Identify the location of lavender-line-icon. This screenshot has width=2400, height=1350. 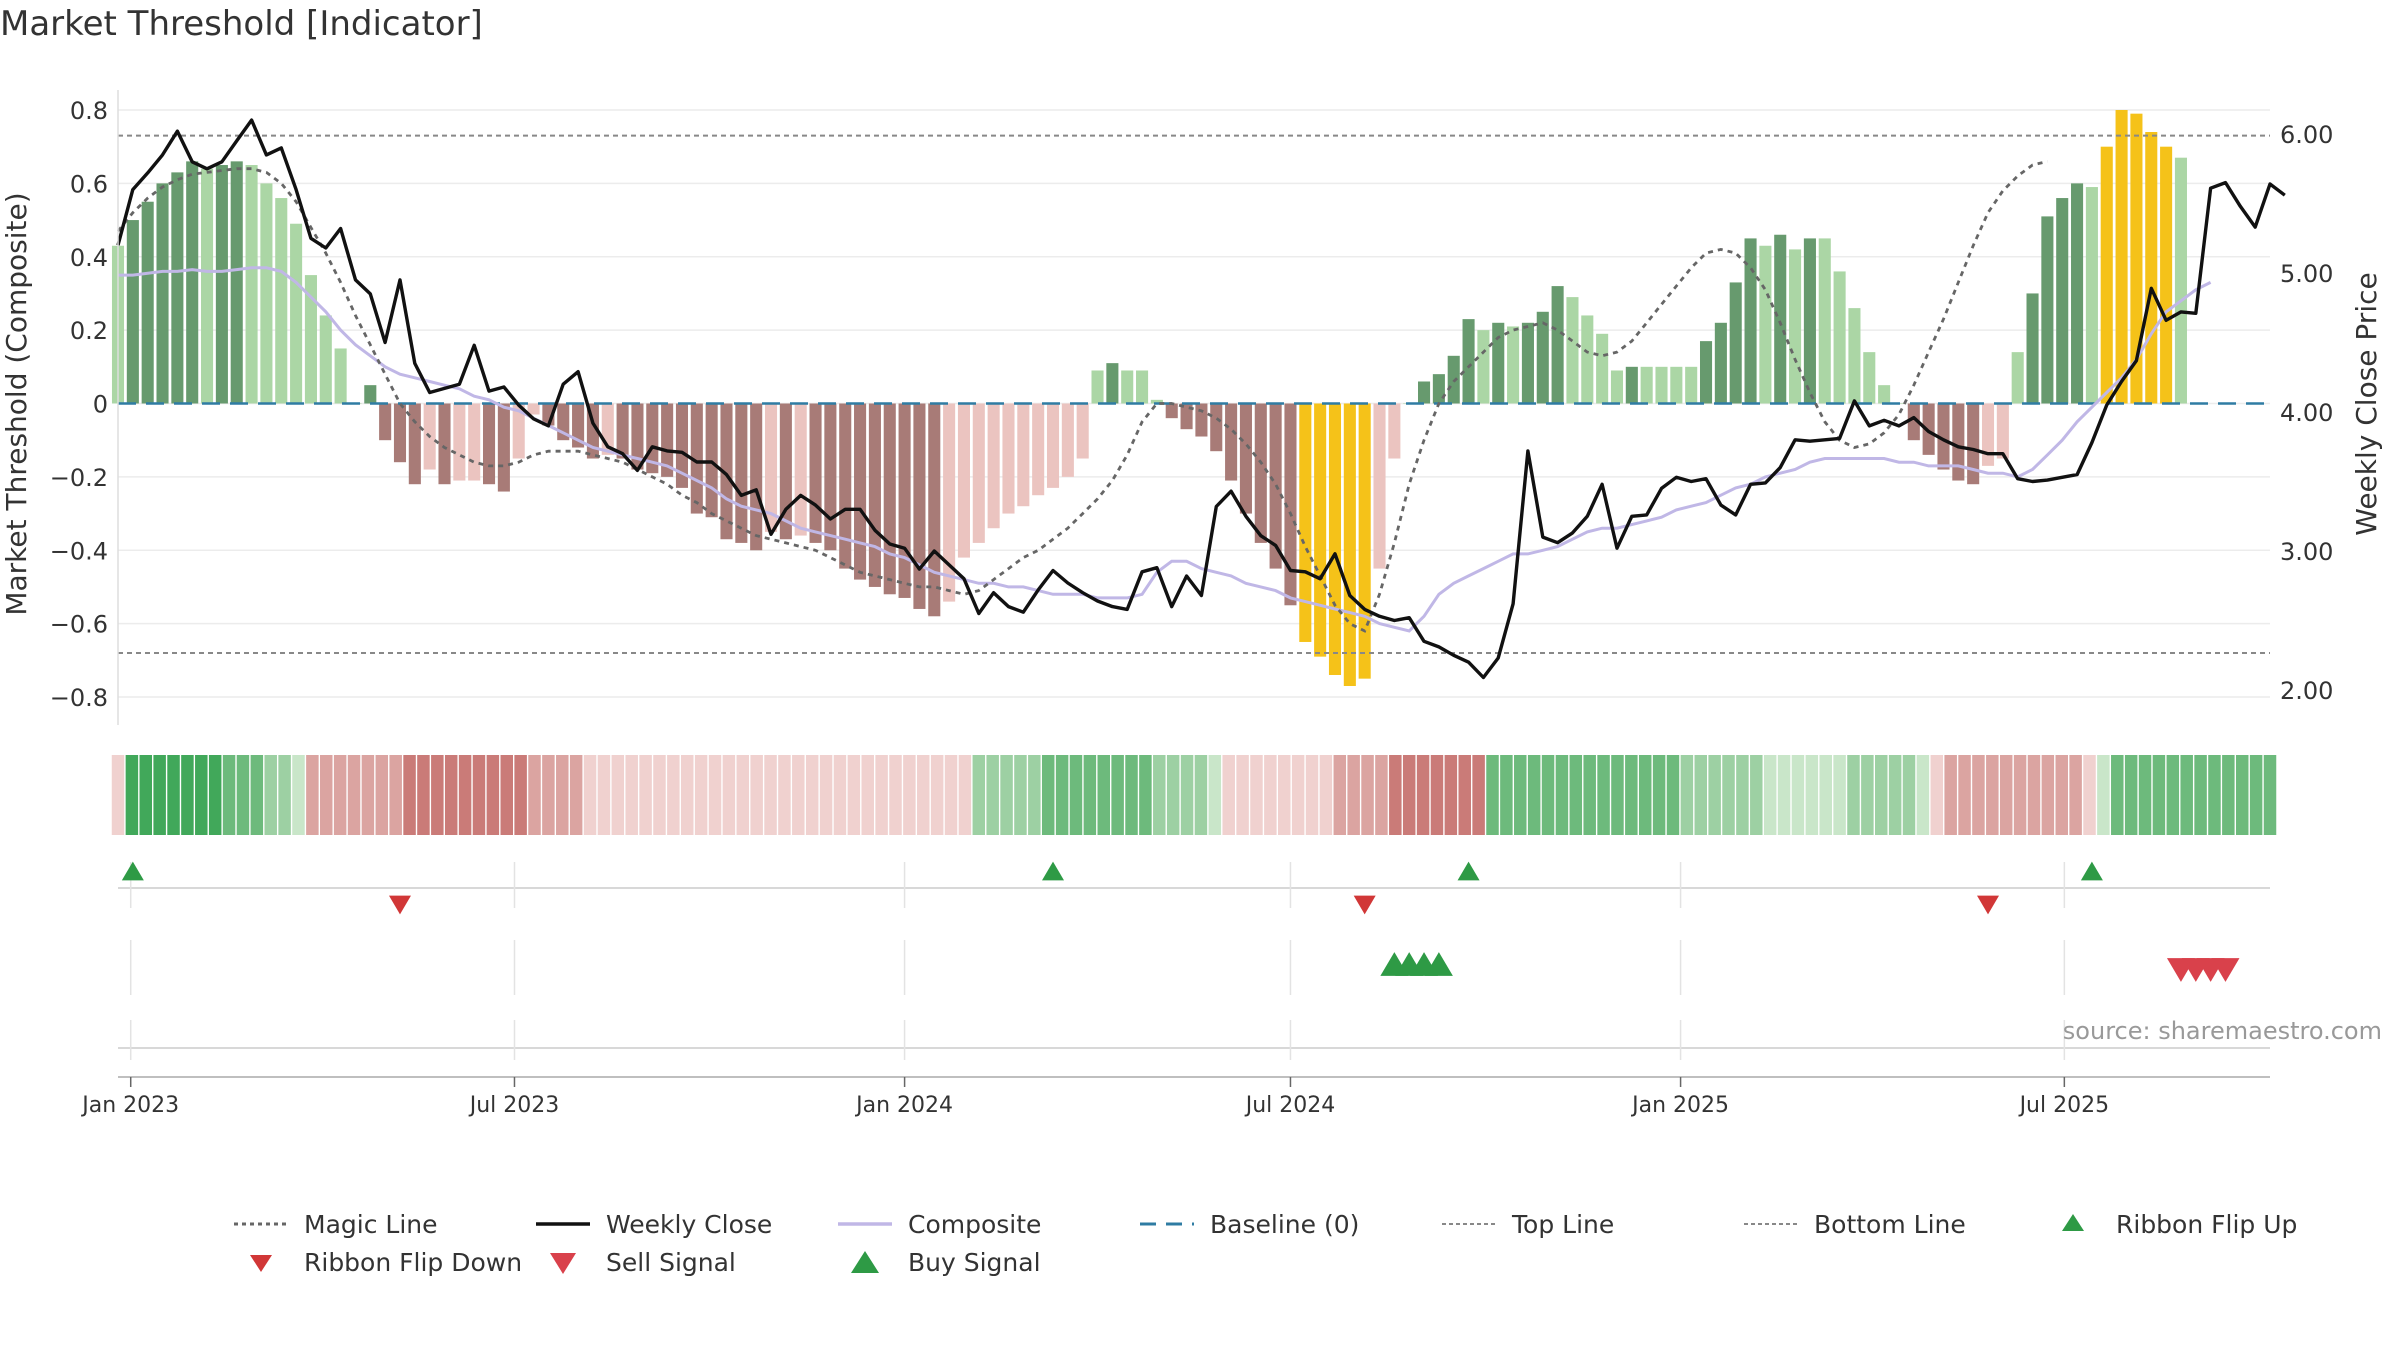
(865, 1224).